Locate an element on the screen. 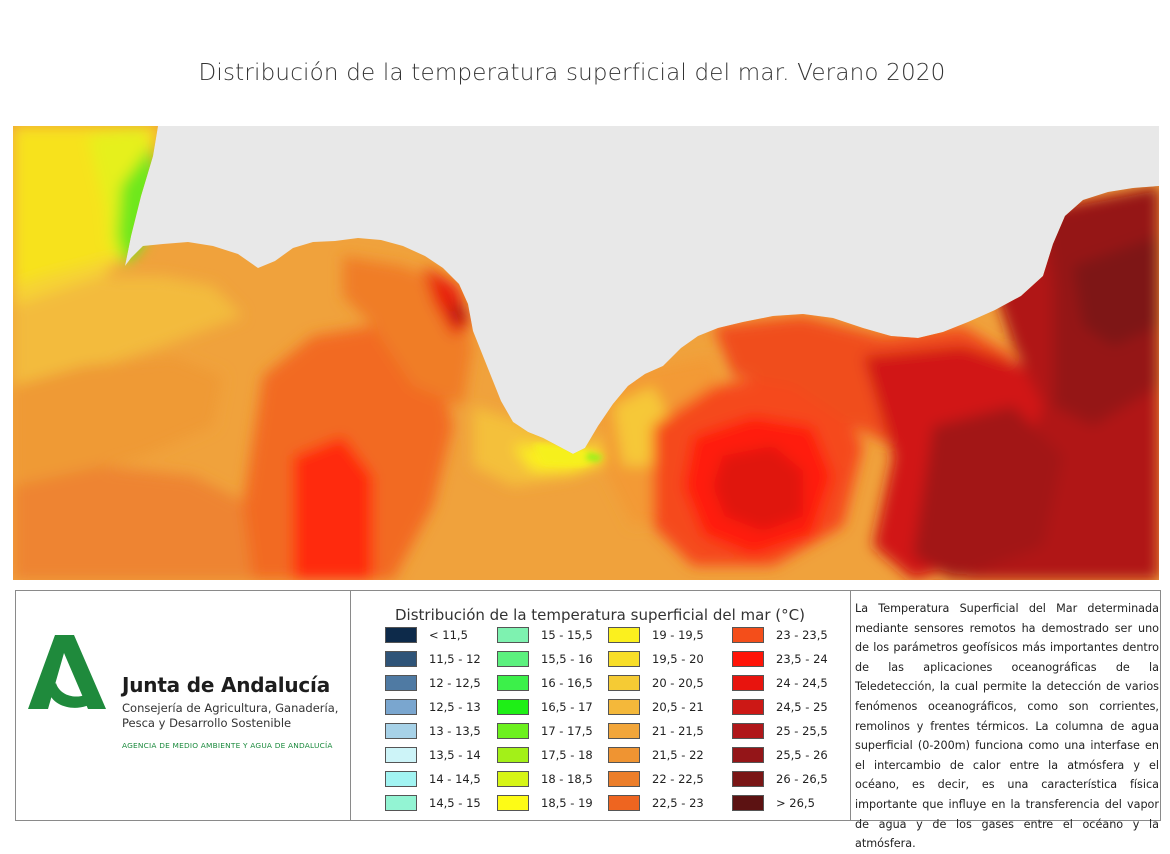  legend-label: 12,5 - 13 is located at coordinates (455, 707).